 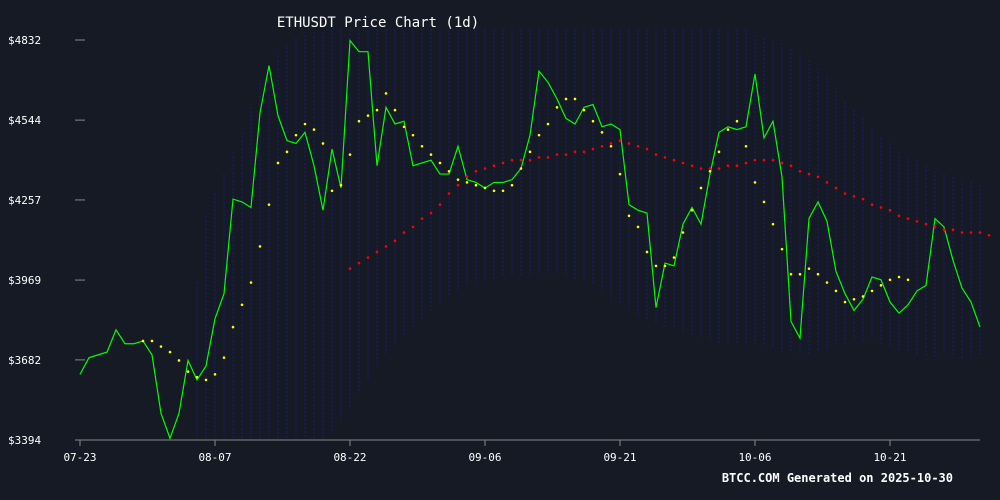 I want to click on x-tick-label: 08-07, so click(x=214, y=457).